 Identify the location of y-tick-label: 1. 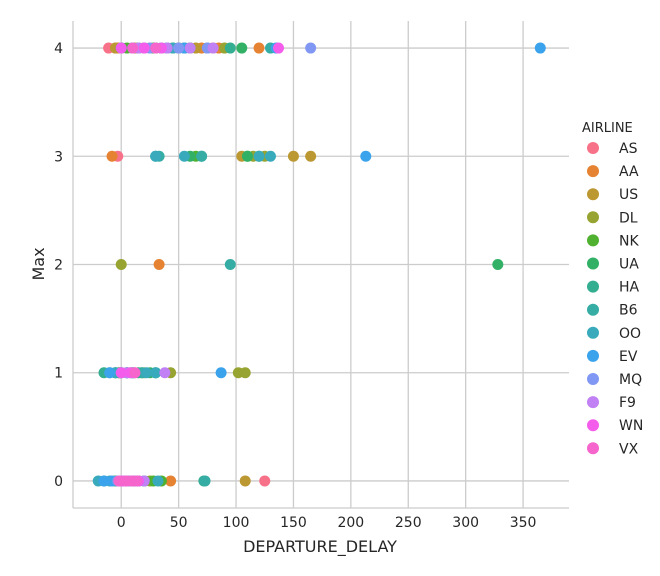
(58, 374).